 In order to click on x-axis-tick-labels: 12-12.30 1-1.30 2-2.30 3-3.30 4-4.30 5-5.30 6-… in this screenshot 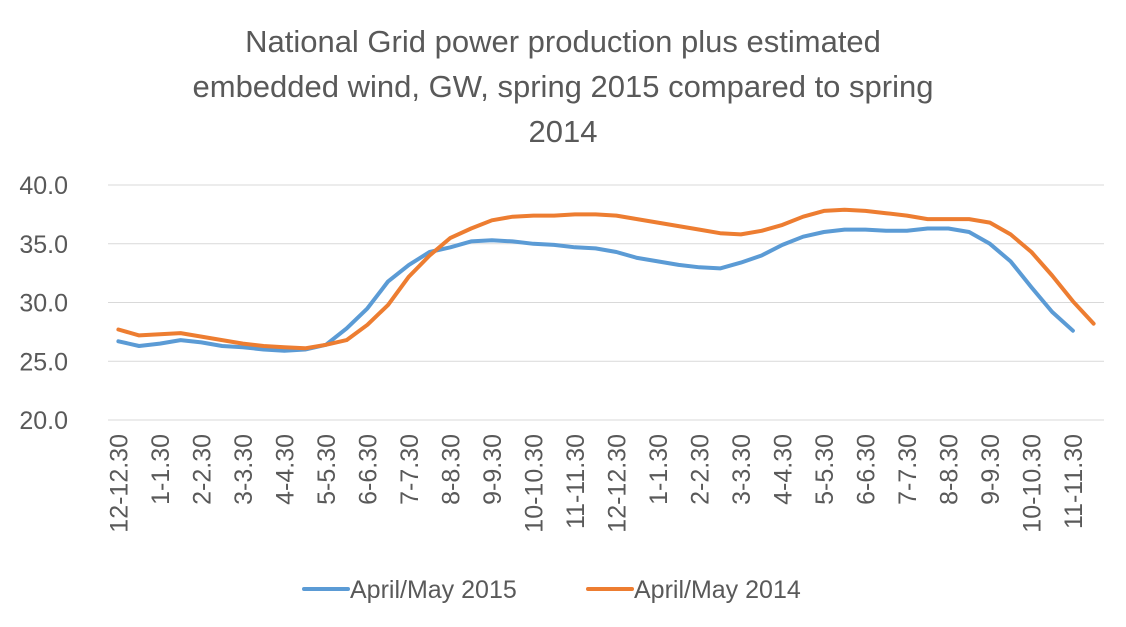, I will do `click(596, 483)`.